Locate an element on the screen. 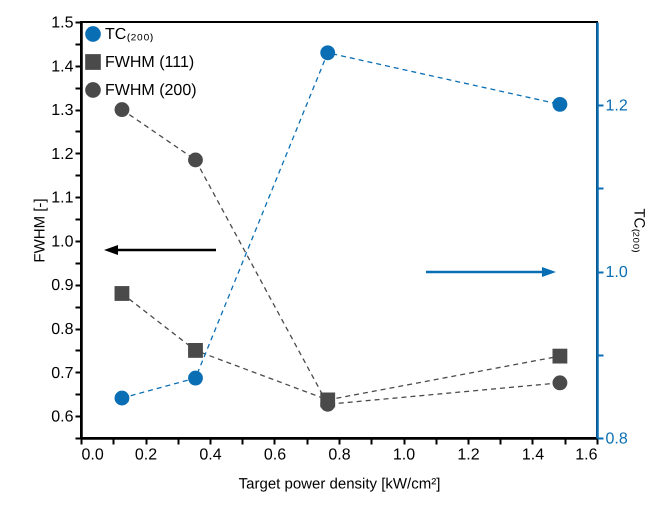  y-tick-label: 1.0 is located at coordinates (62, 241).